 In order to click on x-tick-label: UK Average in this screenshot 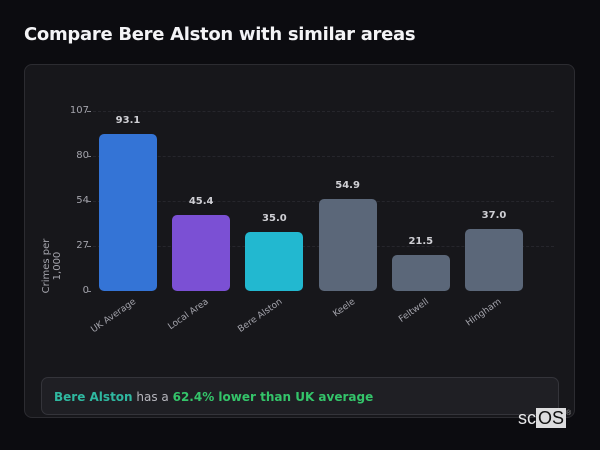, I will do `click(113, 316)`.